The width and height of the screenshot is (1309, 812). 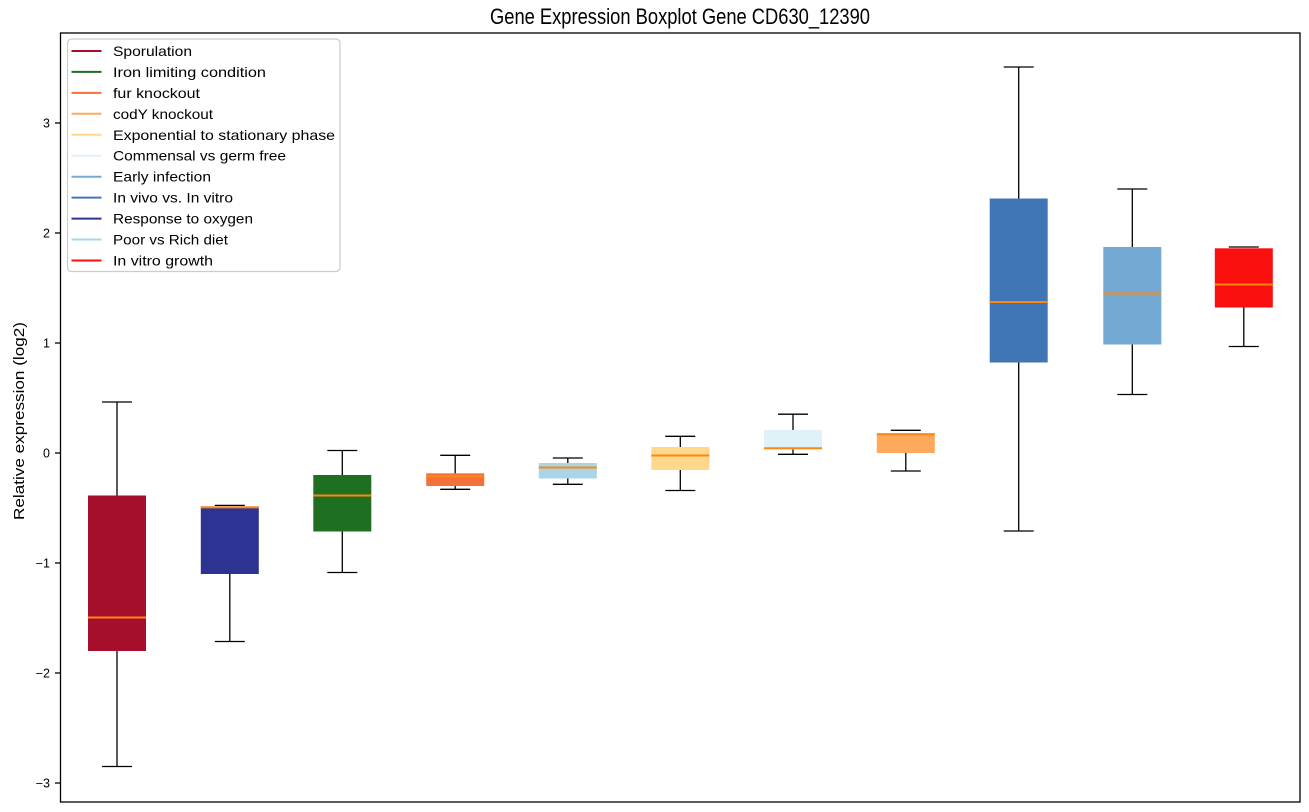 I want to click on svg-text: Commensal vs germ free, so click(x=199, y=156).